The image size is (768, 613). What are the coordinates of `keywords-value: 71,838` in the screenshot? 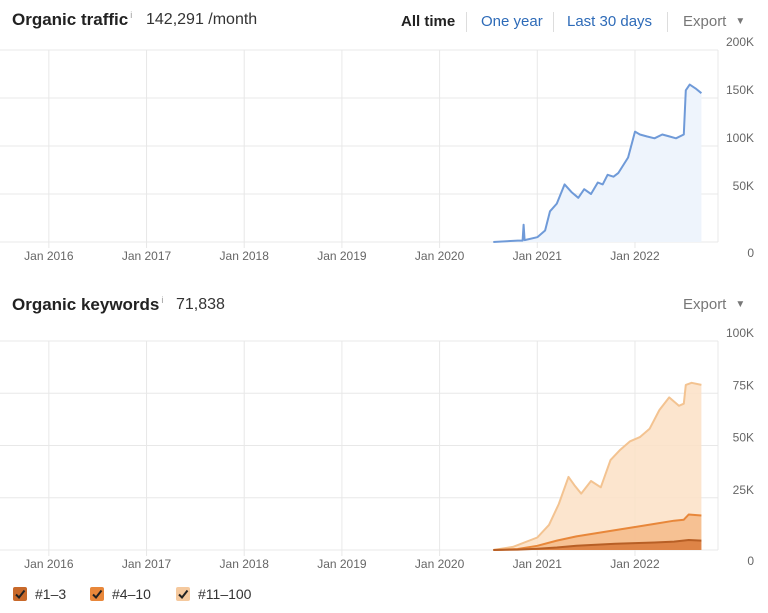 It's located at (200, 304).